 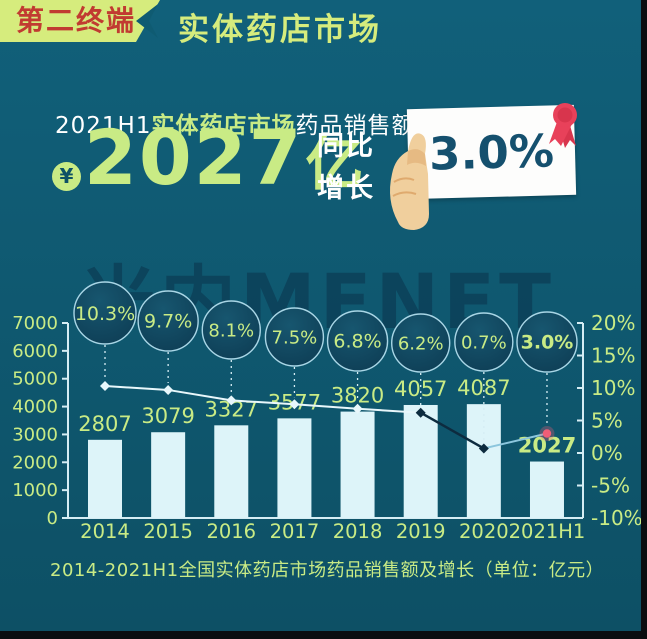 I want to click on growth-bubble-2015, so click(x=168, y=321).